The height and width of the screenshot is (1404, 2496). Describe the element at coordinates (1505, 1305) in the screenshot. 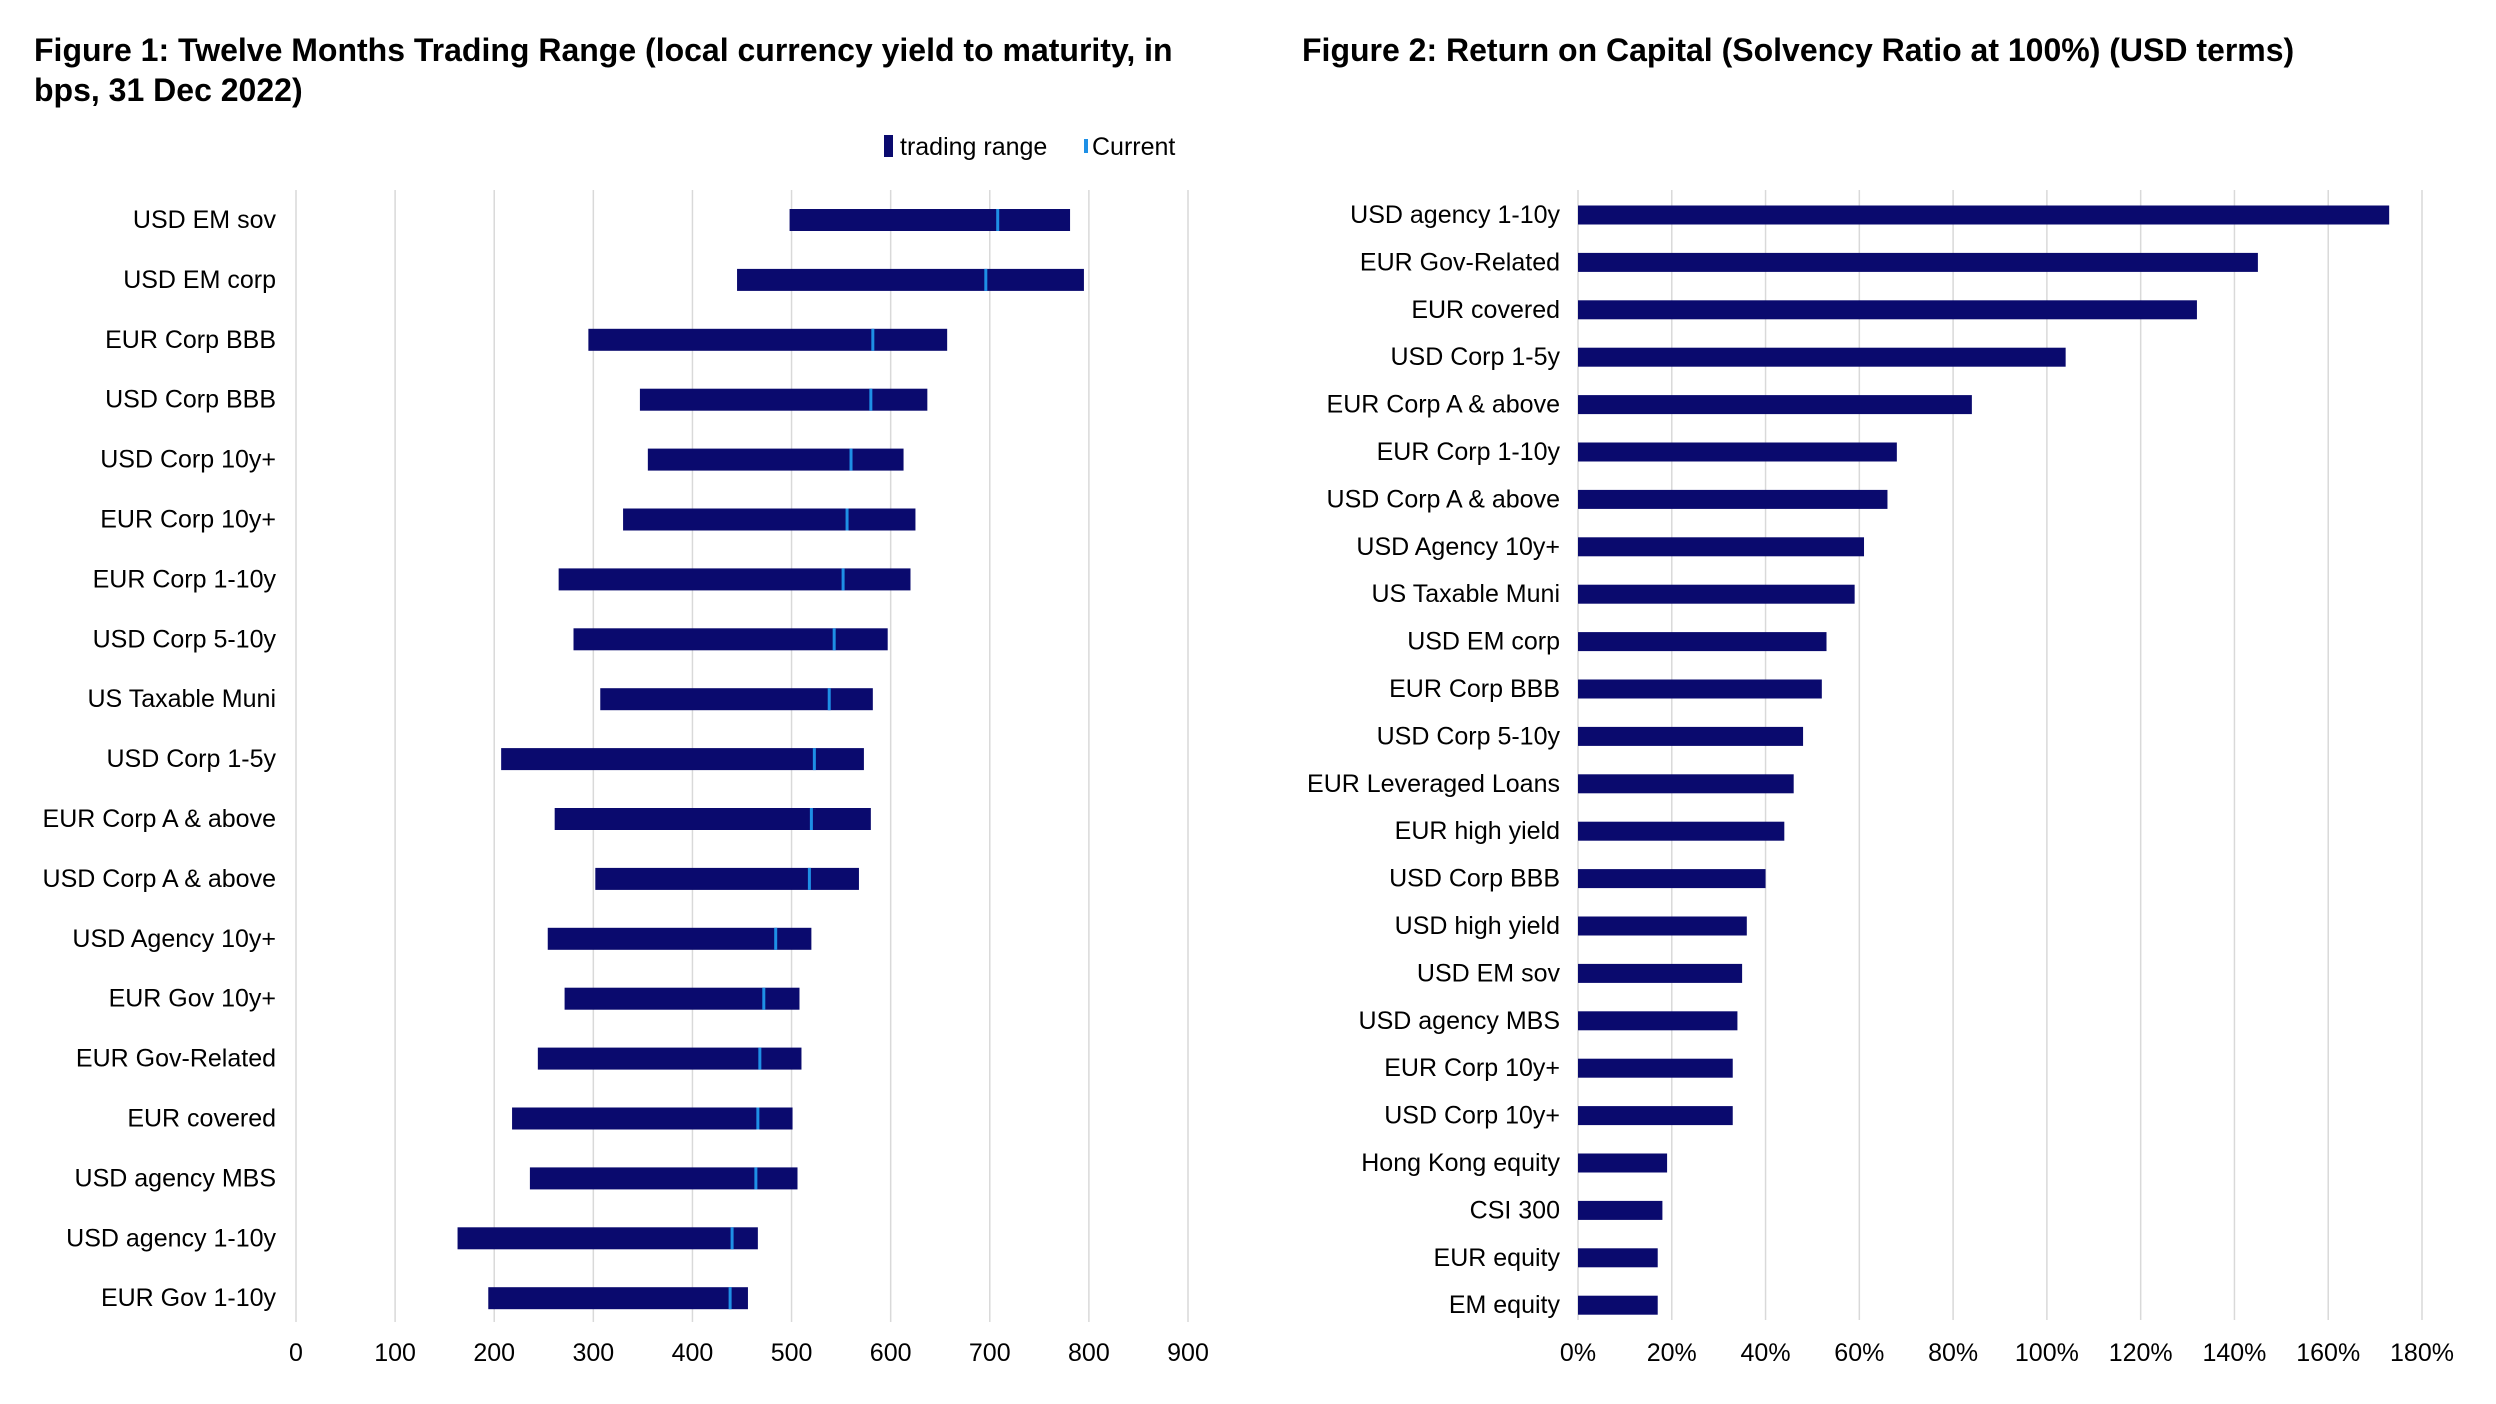

I see `fig2-category-label: EM equity` at that location.